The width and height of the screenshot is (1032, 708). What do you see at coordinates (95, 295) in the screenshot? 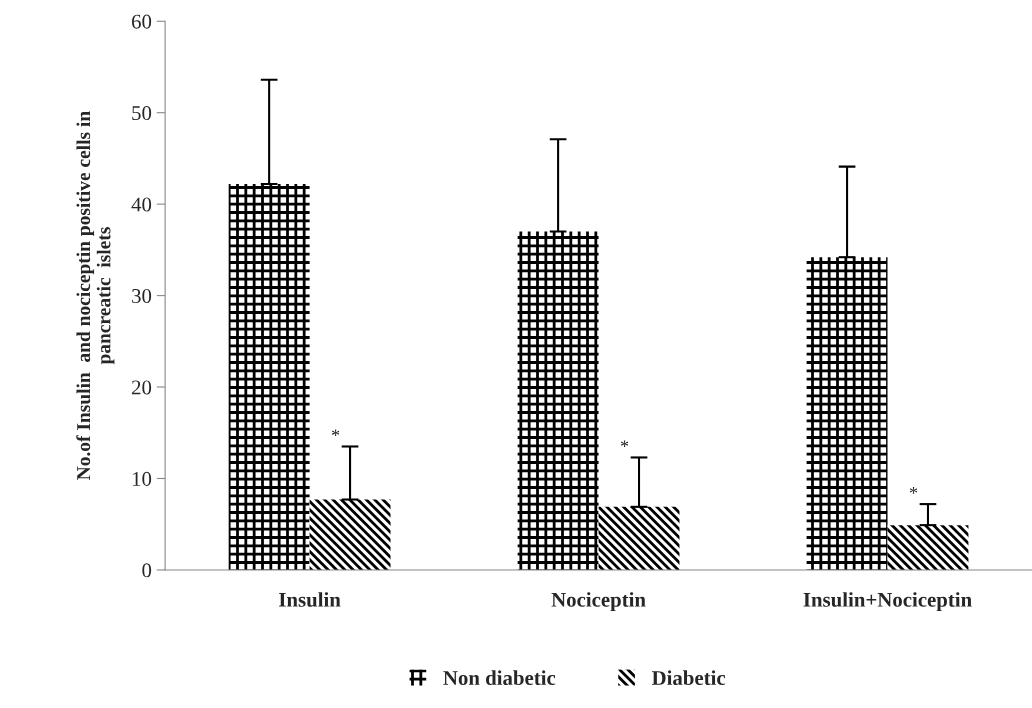
I see `y-axis-title: No.of Insulin and nociceptin positive cells in pancreatic islets` at bounding box center [95, 295].